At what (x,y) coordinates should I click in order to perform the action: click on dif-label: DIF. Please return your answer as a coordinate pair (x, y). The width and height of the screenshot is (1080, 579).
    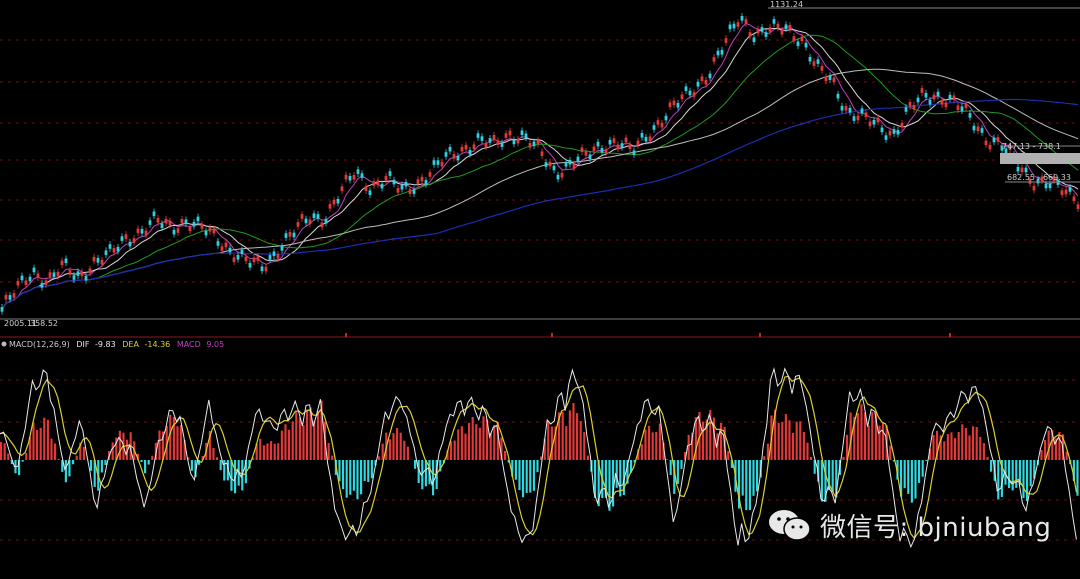
    Looking at the image, I should click on (83, 344).